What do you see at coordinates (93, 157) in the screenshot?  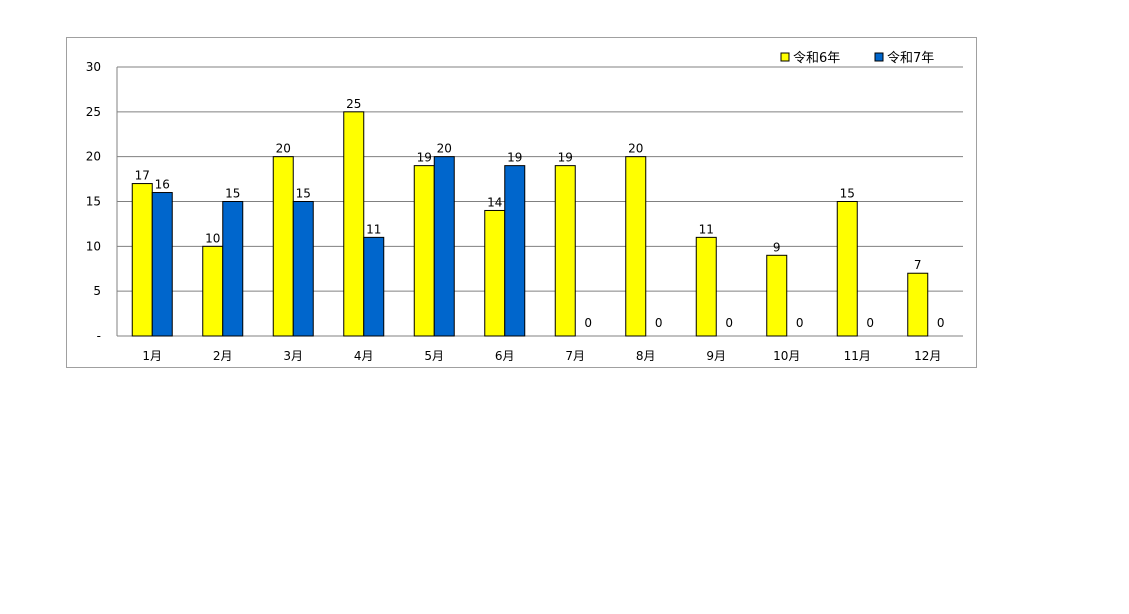 I see `y-tick-label: 20` at bounding box center [93, 157].